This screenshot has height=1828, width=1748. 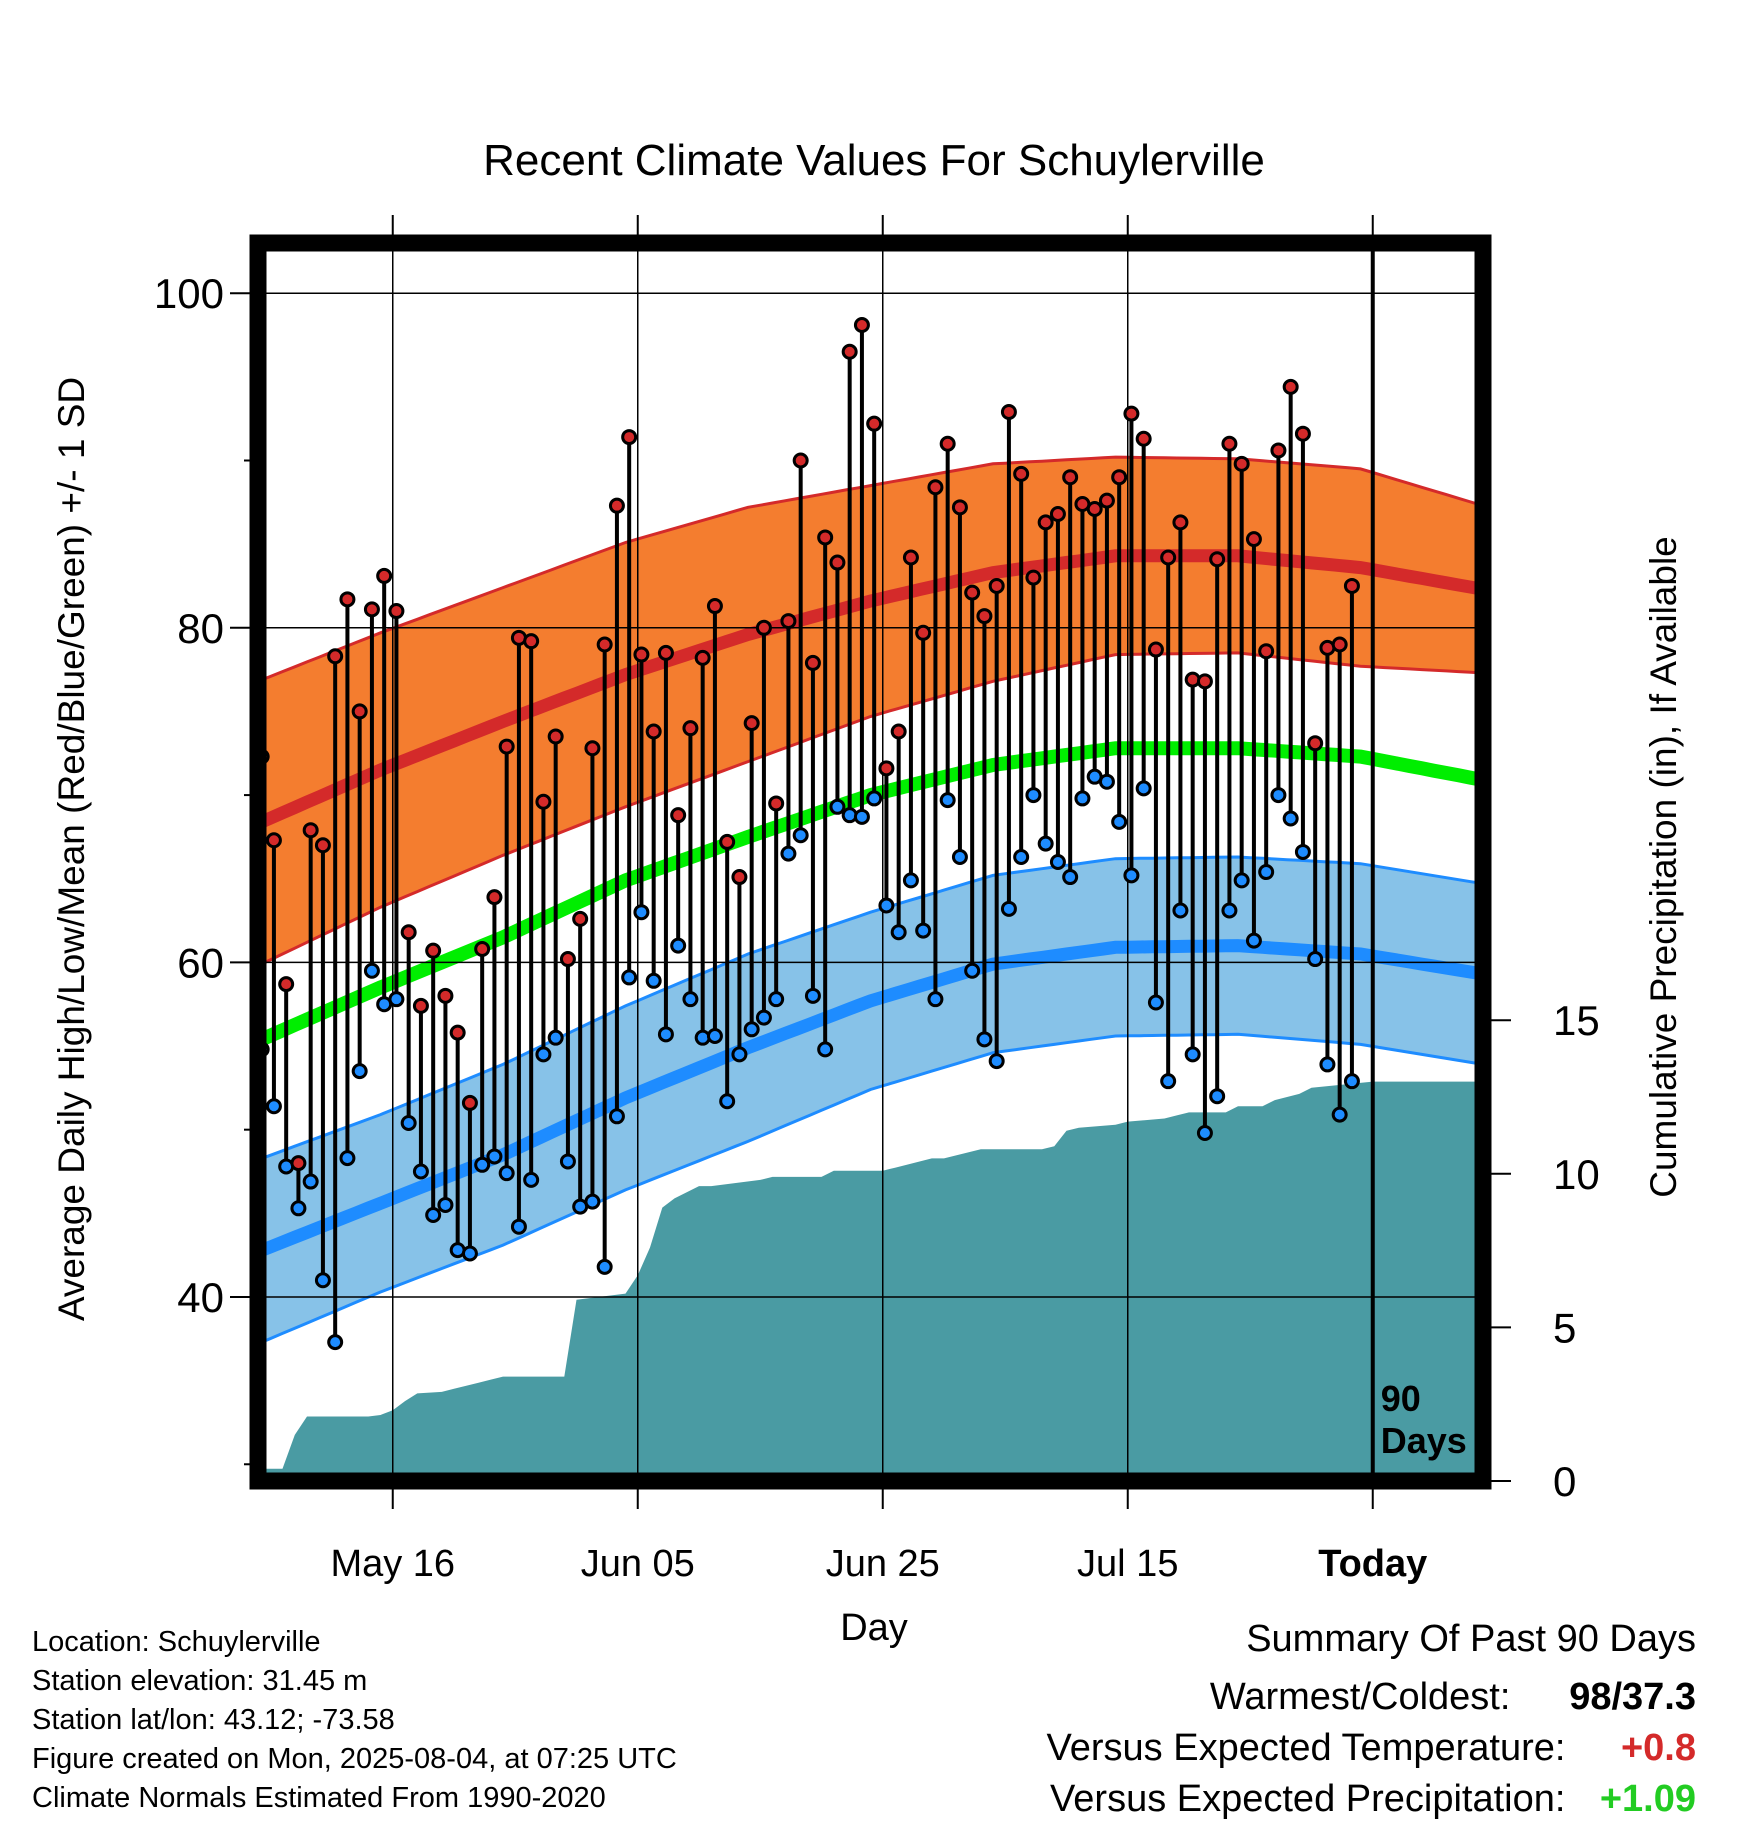 What do you see at coordinates (1590, 1697) in the screenshot?
I see `warmest-value: 98` at bounding box center [1590, 1697].